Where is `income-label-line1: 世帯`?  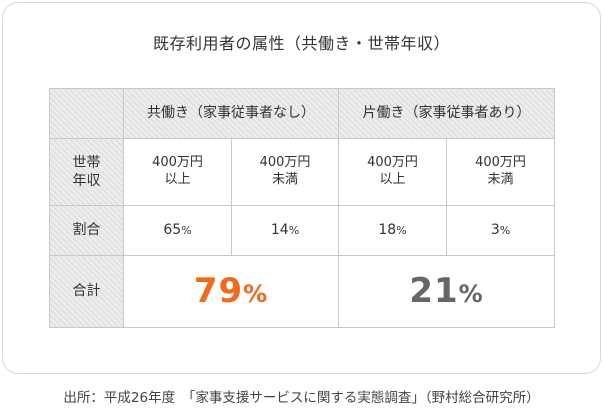 income-label-line1: 世帯 is located at coordinates (86, 162).